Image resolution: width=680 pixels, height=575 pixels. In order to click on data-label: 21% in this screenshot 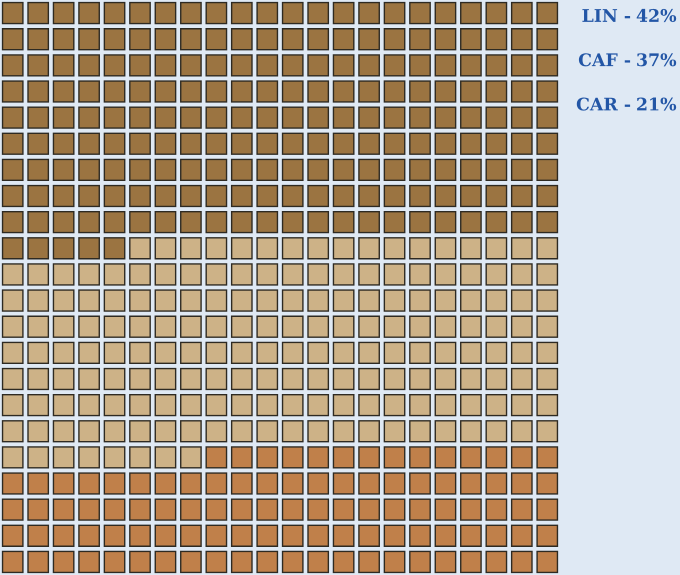, I will do `click(656, 104)`.